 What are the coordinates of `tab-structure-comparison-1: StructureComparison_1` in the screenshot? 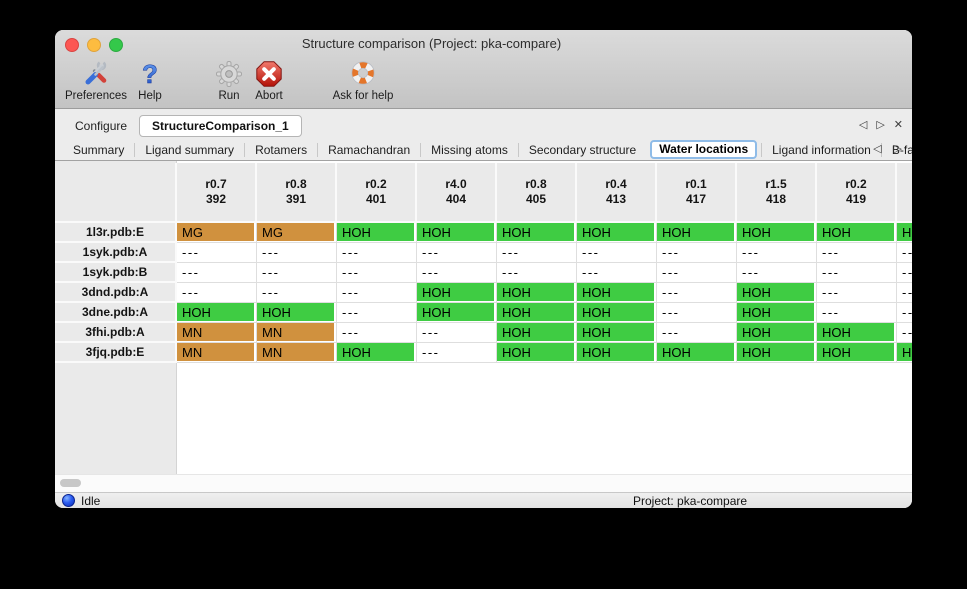 It's located at (220, 126).